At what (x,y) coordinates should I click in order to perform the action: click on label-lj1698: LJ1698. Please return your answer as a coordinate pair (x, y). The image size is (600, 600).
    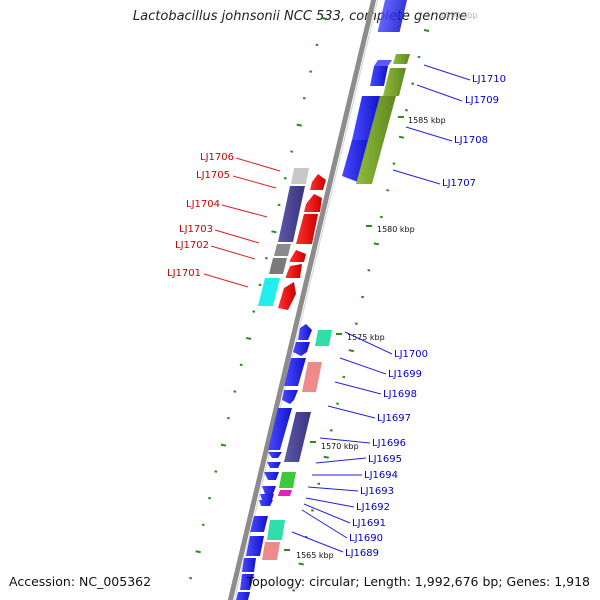
    Looking at the image, I should click on (400, 394).